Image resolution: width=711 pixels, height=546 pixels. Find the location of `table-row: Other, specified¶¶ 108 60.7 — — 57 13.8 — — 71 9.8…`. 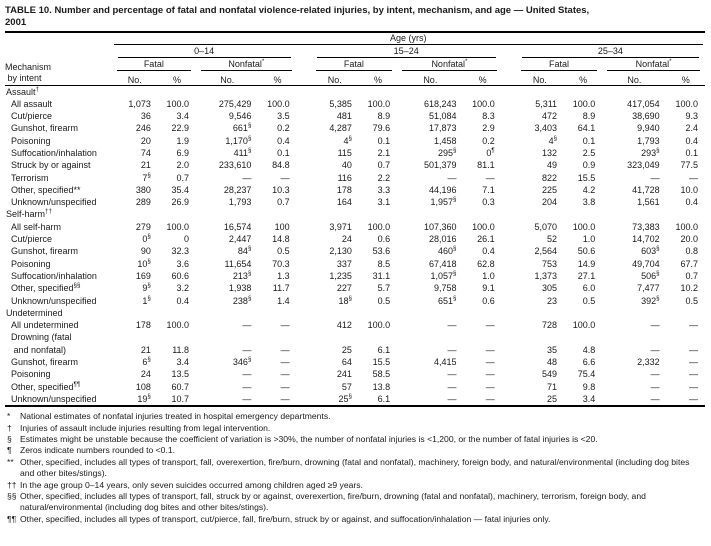

table-row: Other, specified¶¶ 108 60.7 — — 57 13.8 — — 71 9.8… is located at coordinates (355, 387).